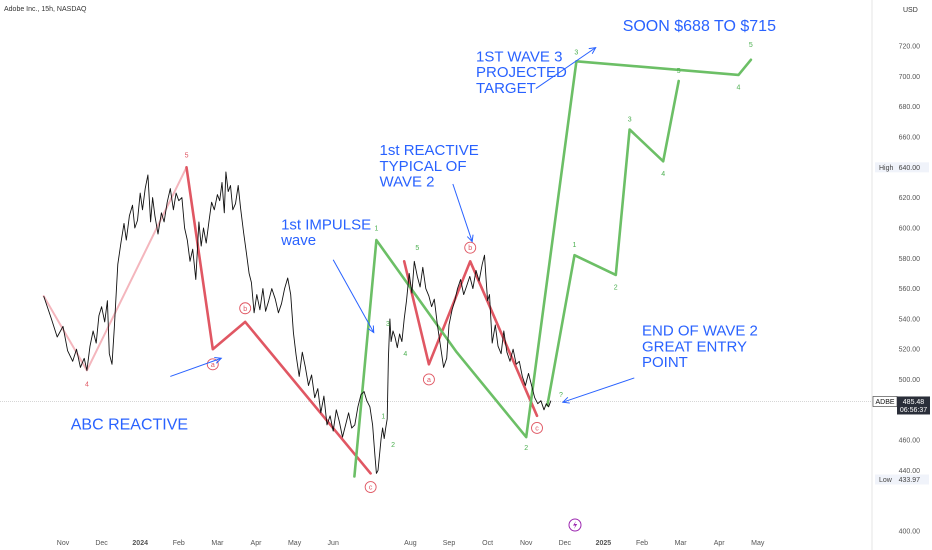  I want to click on low-tag-price: 433.97, so click(910, 480).